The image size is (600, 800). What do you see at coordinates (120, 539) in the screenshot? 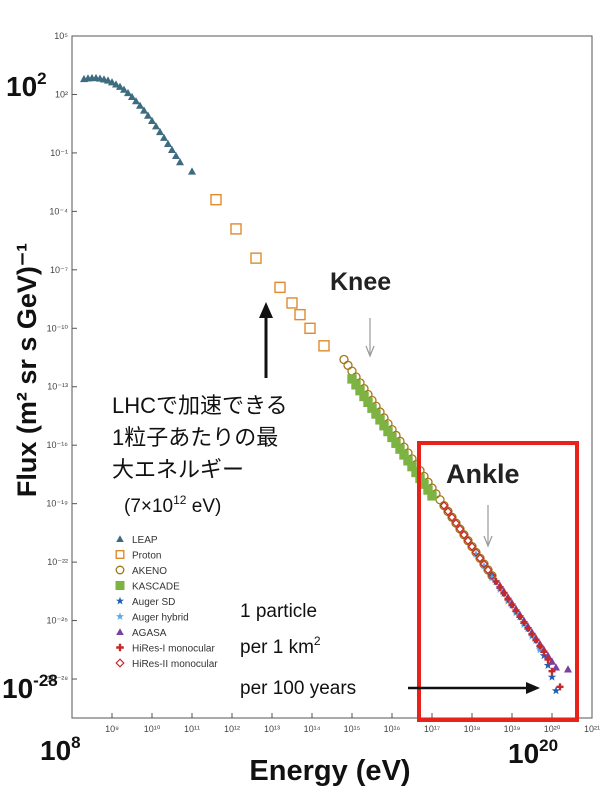
I see `legend-marker-leap` at bounding box center [120, 539].